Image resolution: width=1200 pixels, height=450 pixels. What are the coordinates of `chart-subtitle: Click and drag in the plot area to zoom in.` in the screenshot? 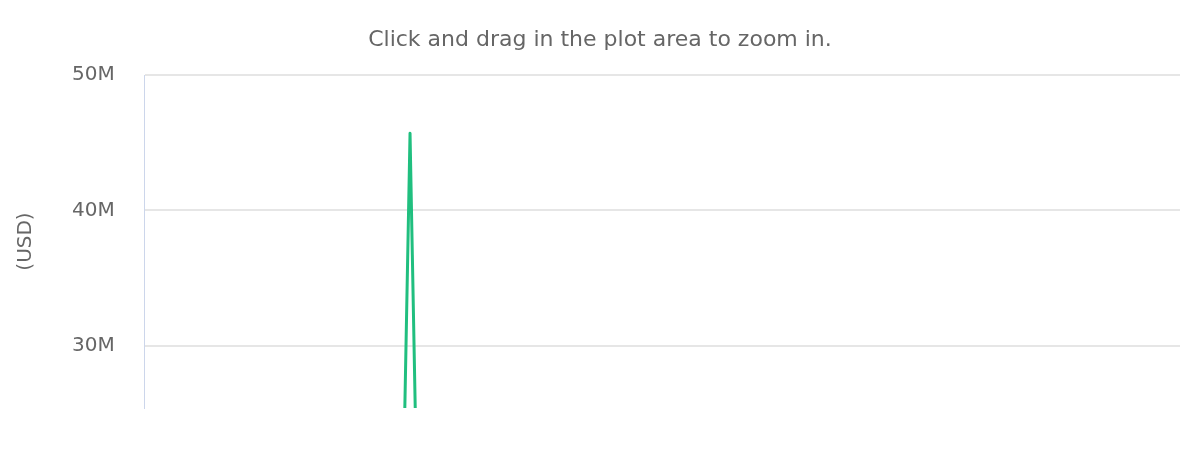 It's located at (600, 38).